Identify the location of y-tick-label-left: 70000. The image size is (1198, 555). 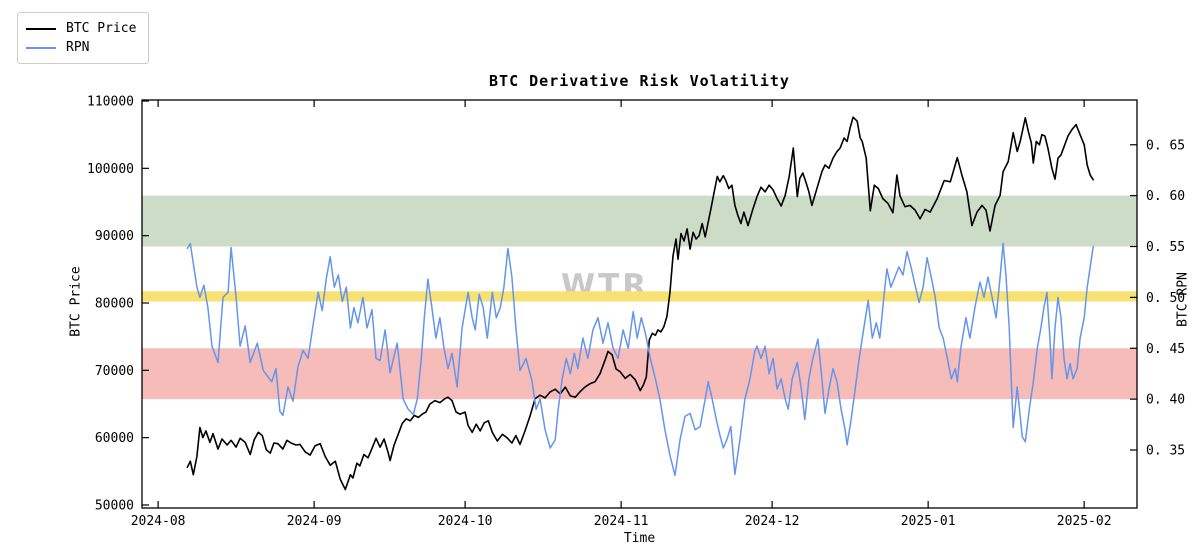
(114, 371).